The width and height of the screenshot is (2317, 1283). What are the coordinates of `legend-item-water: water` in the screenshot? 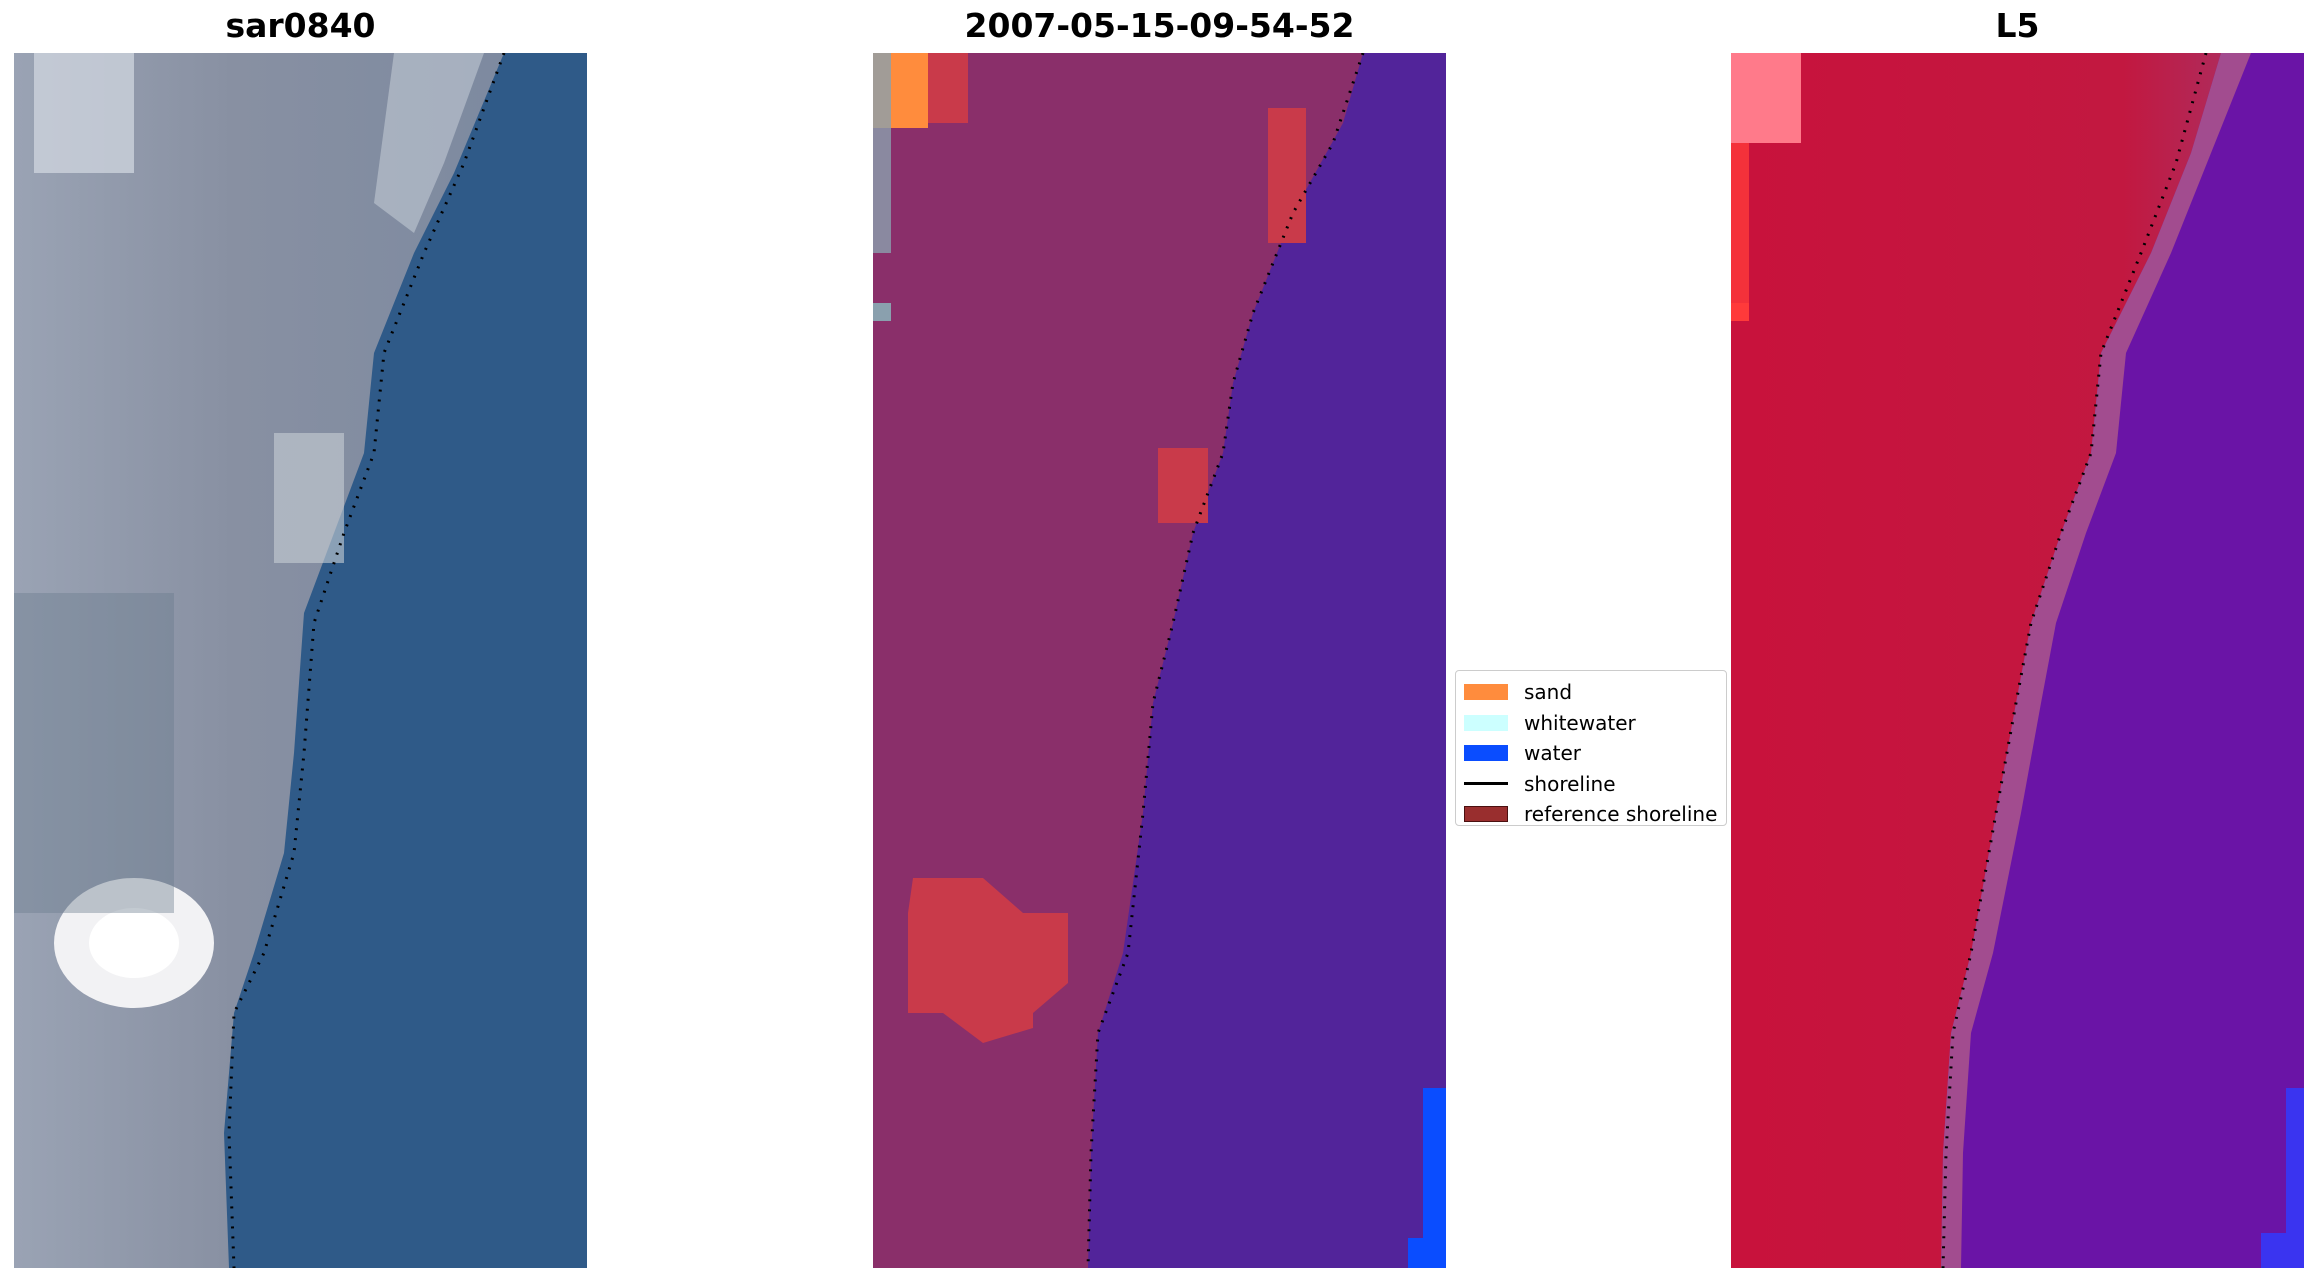 It's located at (1591, 753).